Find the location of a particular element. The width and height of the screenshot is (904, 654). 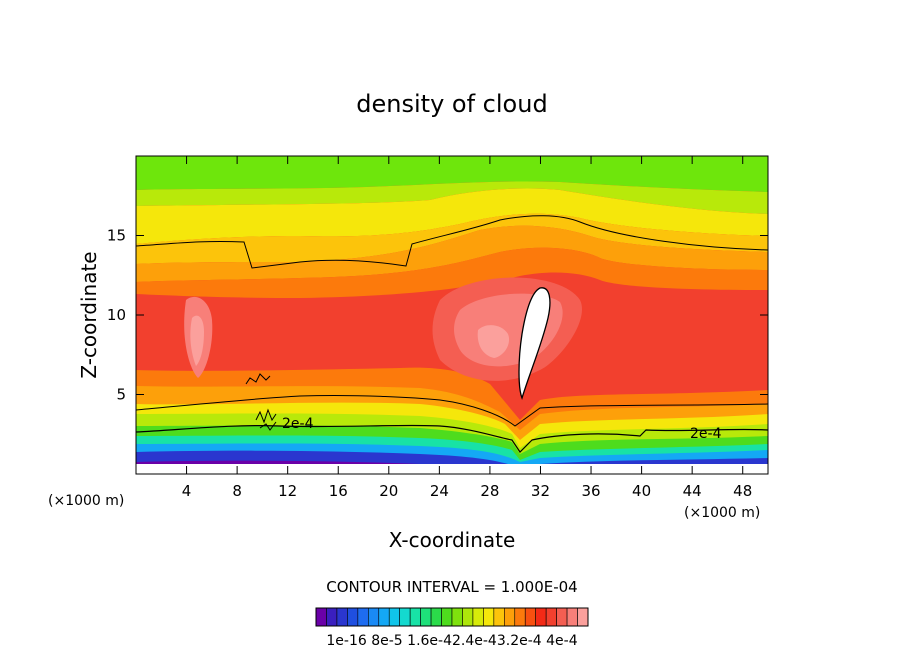

y-tick-label: 5 is located at coordinates (121, 395).